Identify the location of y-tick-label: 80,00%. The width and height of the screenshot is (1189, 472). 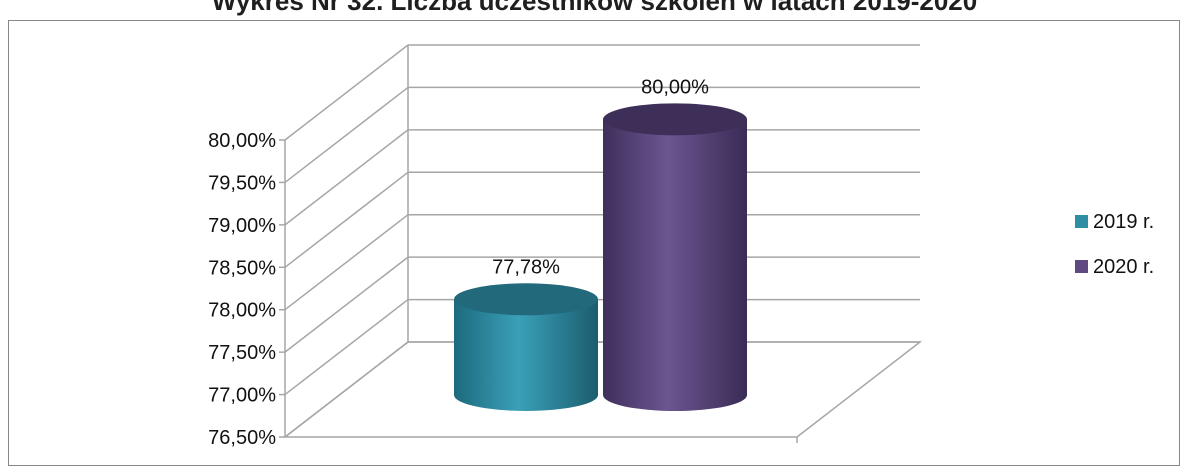
(242, 141).